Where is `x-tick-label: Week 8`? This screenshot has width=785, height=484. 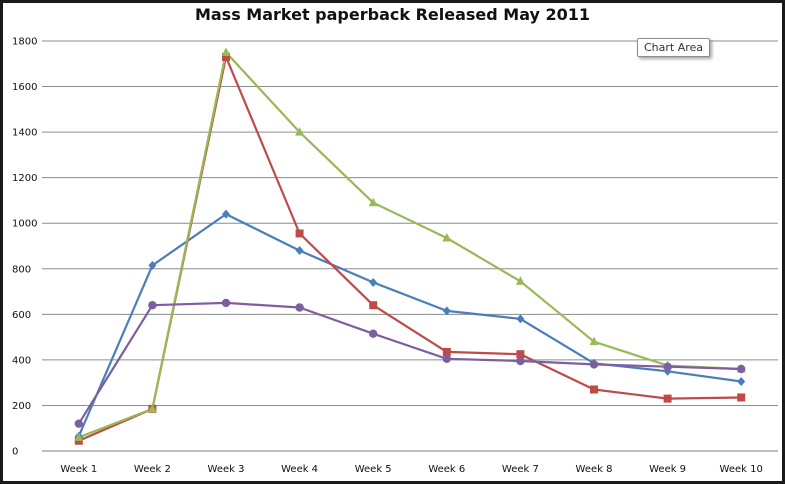
x-tick-label: Week 8 is located at coordinates (594, 469).